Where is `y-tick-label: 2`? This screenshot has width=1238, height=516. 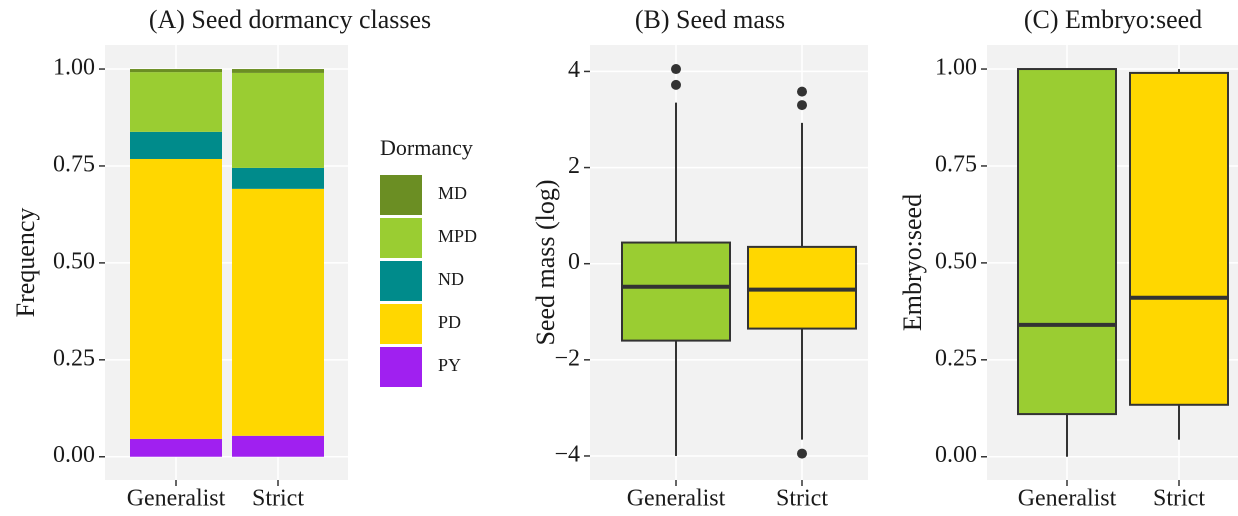
y-tick-label: 2 is located at coordinates (574, 166).